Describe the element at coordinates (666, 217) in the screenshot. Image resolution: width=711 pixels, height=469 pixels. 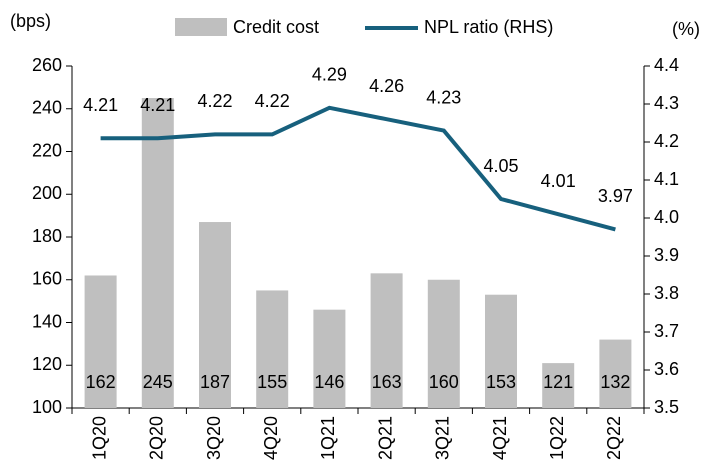
I see `y2-tick-label: 4.0` at that location.